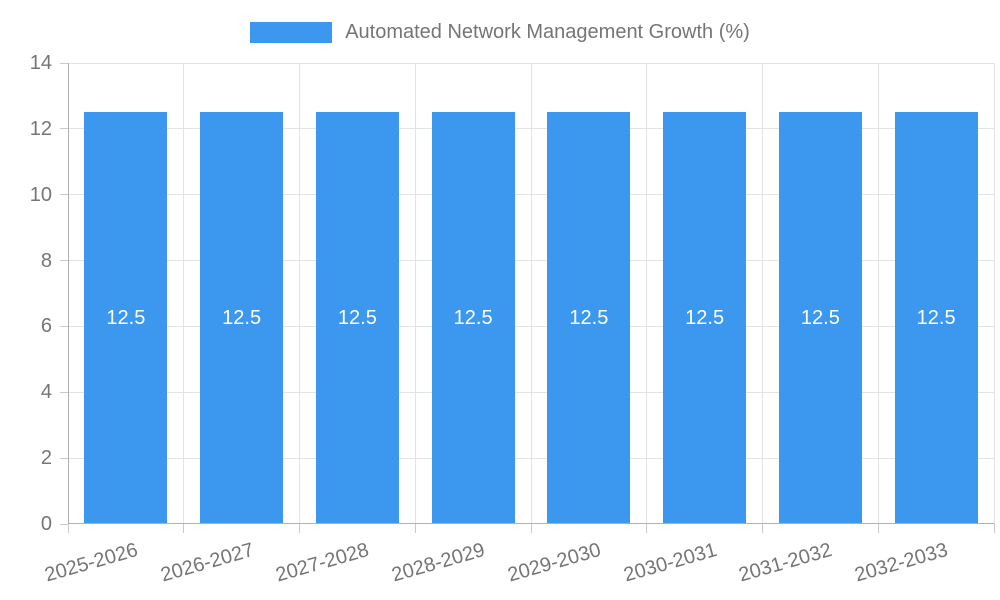 The height and width of the screenshot is (600, 1000). Describe the element at coordinates (40, 63) in the screenshot. I see `y-tick-label: 14` at that location.